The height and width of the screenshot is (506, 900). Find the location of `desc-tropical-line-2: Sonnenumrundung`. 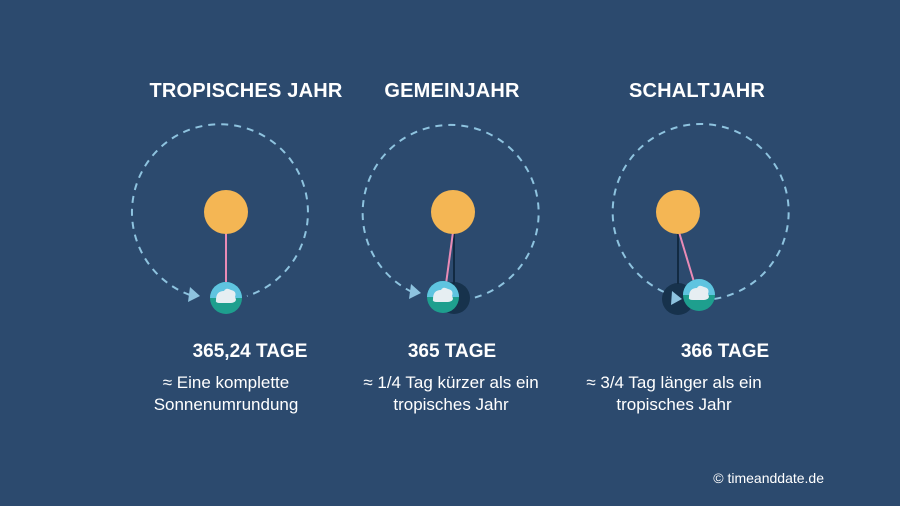

desc-tropical-line-2: Sonnenumrundung is located at coordinates (226, 404).